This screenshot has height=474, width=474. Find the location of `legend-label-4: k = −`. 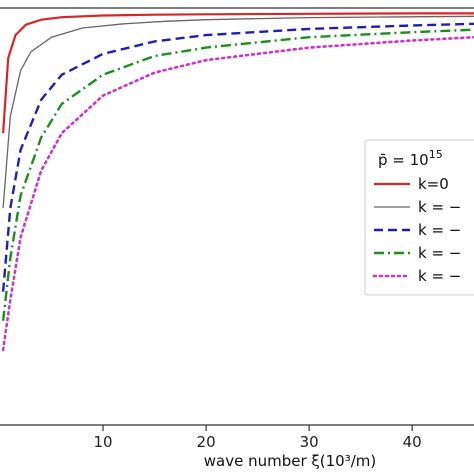

legend-label-4: k = − is located at coordinates (439, 253).